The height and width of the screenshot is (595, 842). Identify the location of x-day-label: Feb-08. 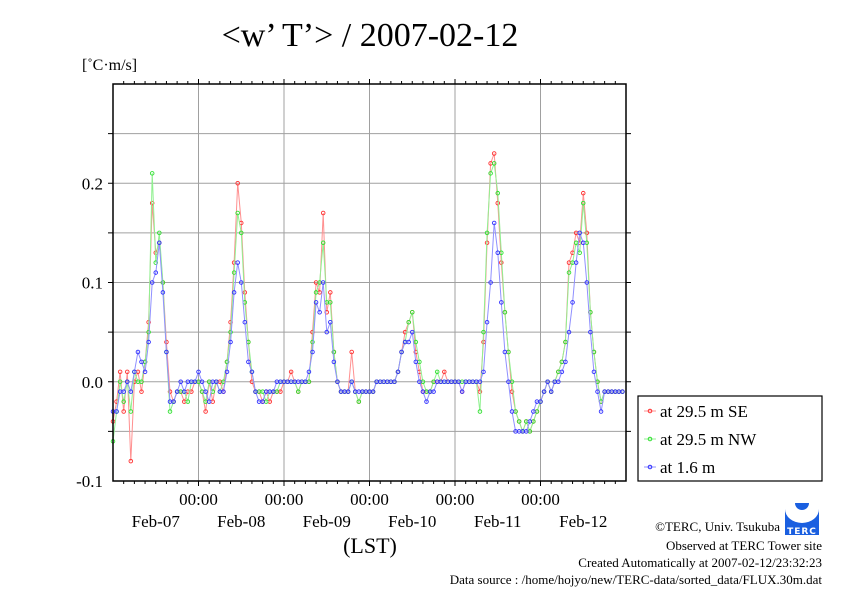
(241, 521).